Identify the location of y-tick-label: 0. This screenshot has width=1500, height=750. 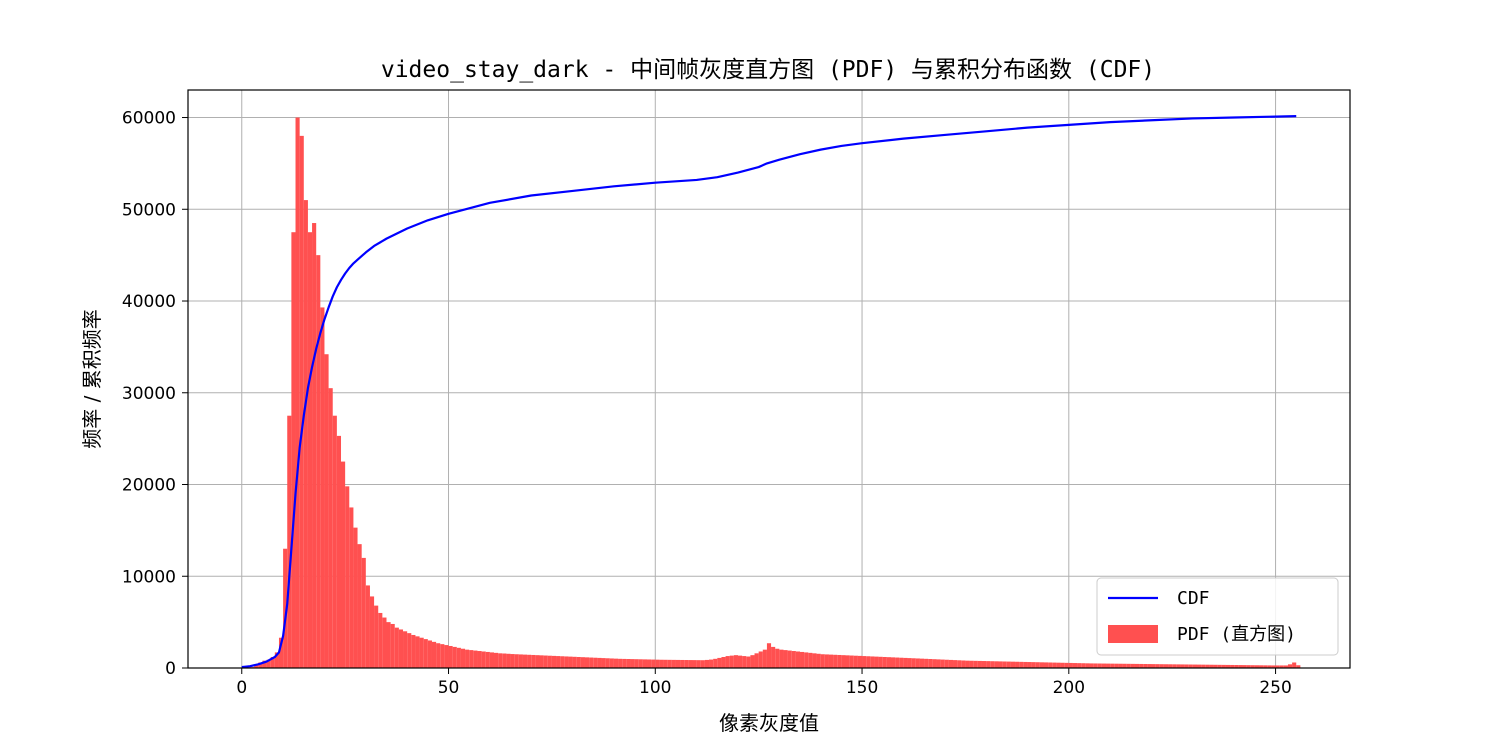
(170, 669).